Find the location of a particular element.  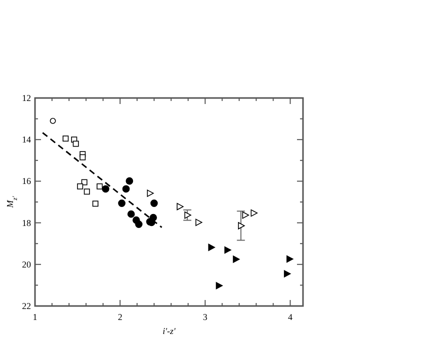

x-axis-title: i'-z' is located at coordinates (169, 331).